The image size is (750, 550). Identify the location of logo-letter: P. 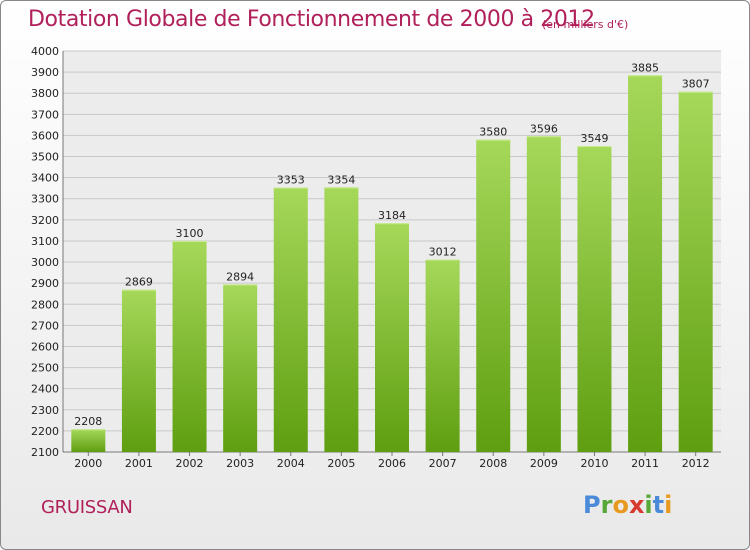
(592, 505).